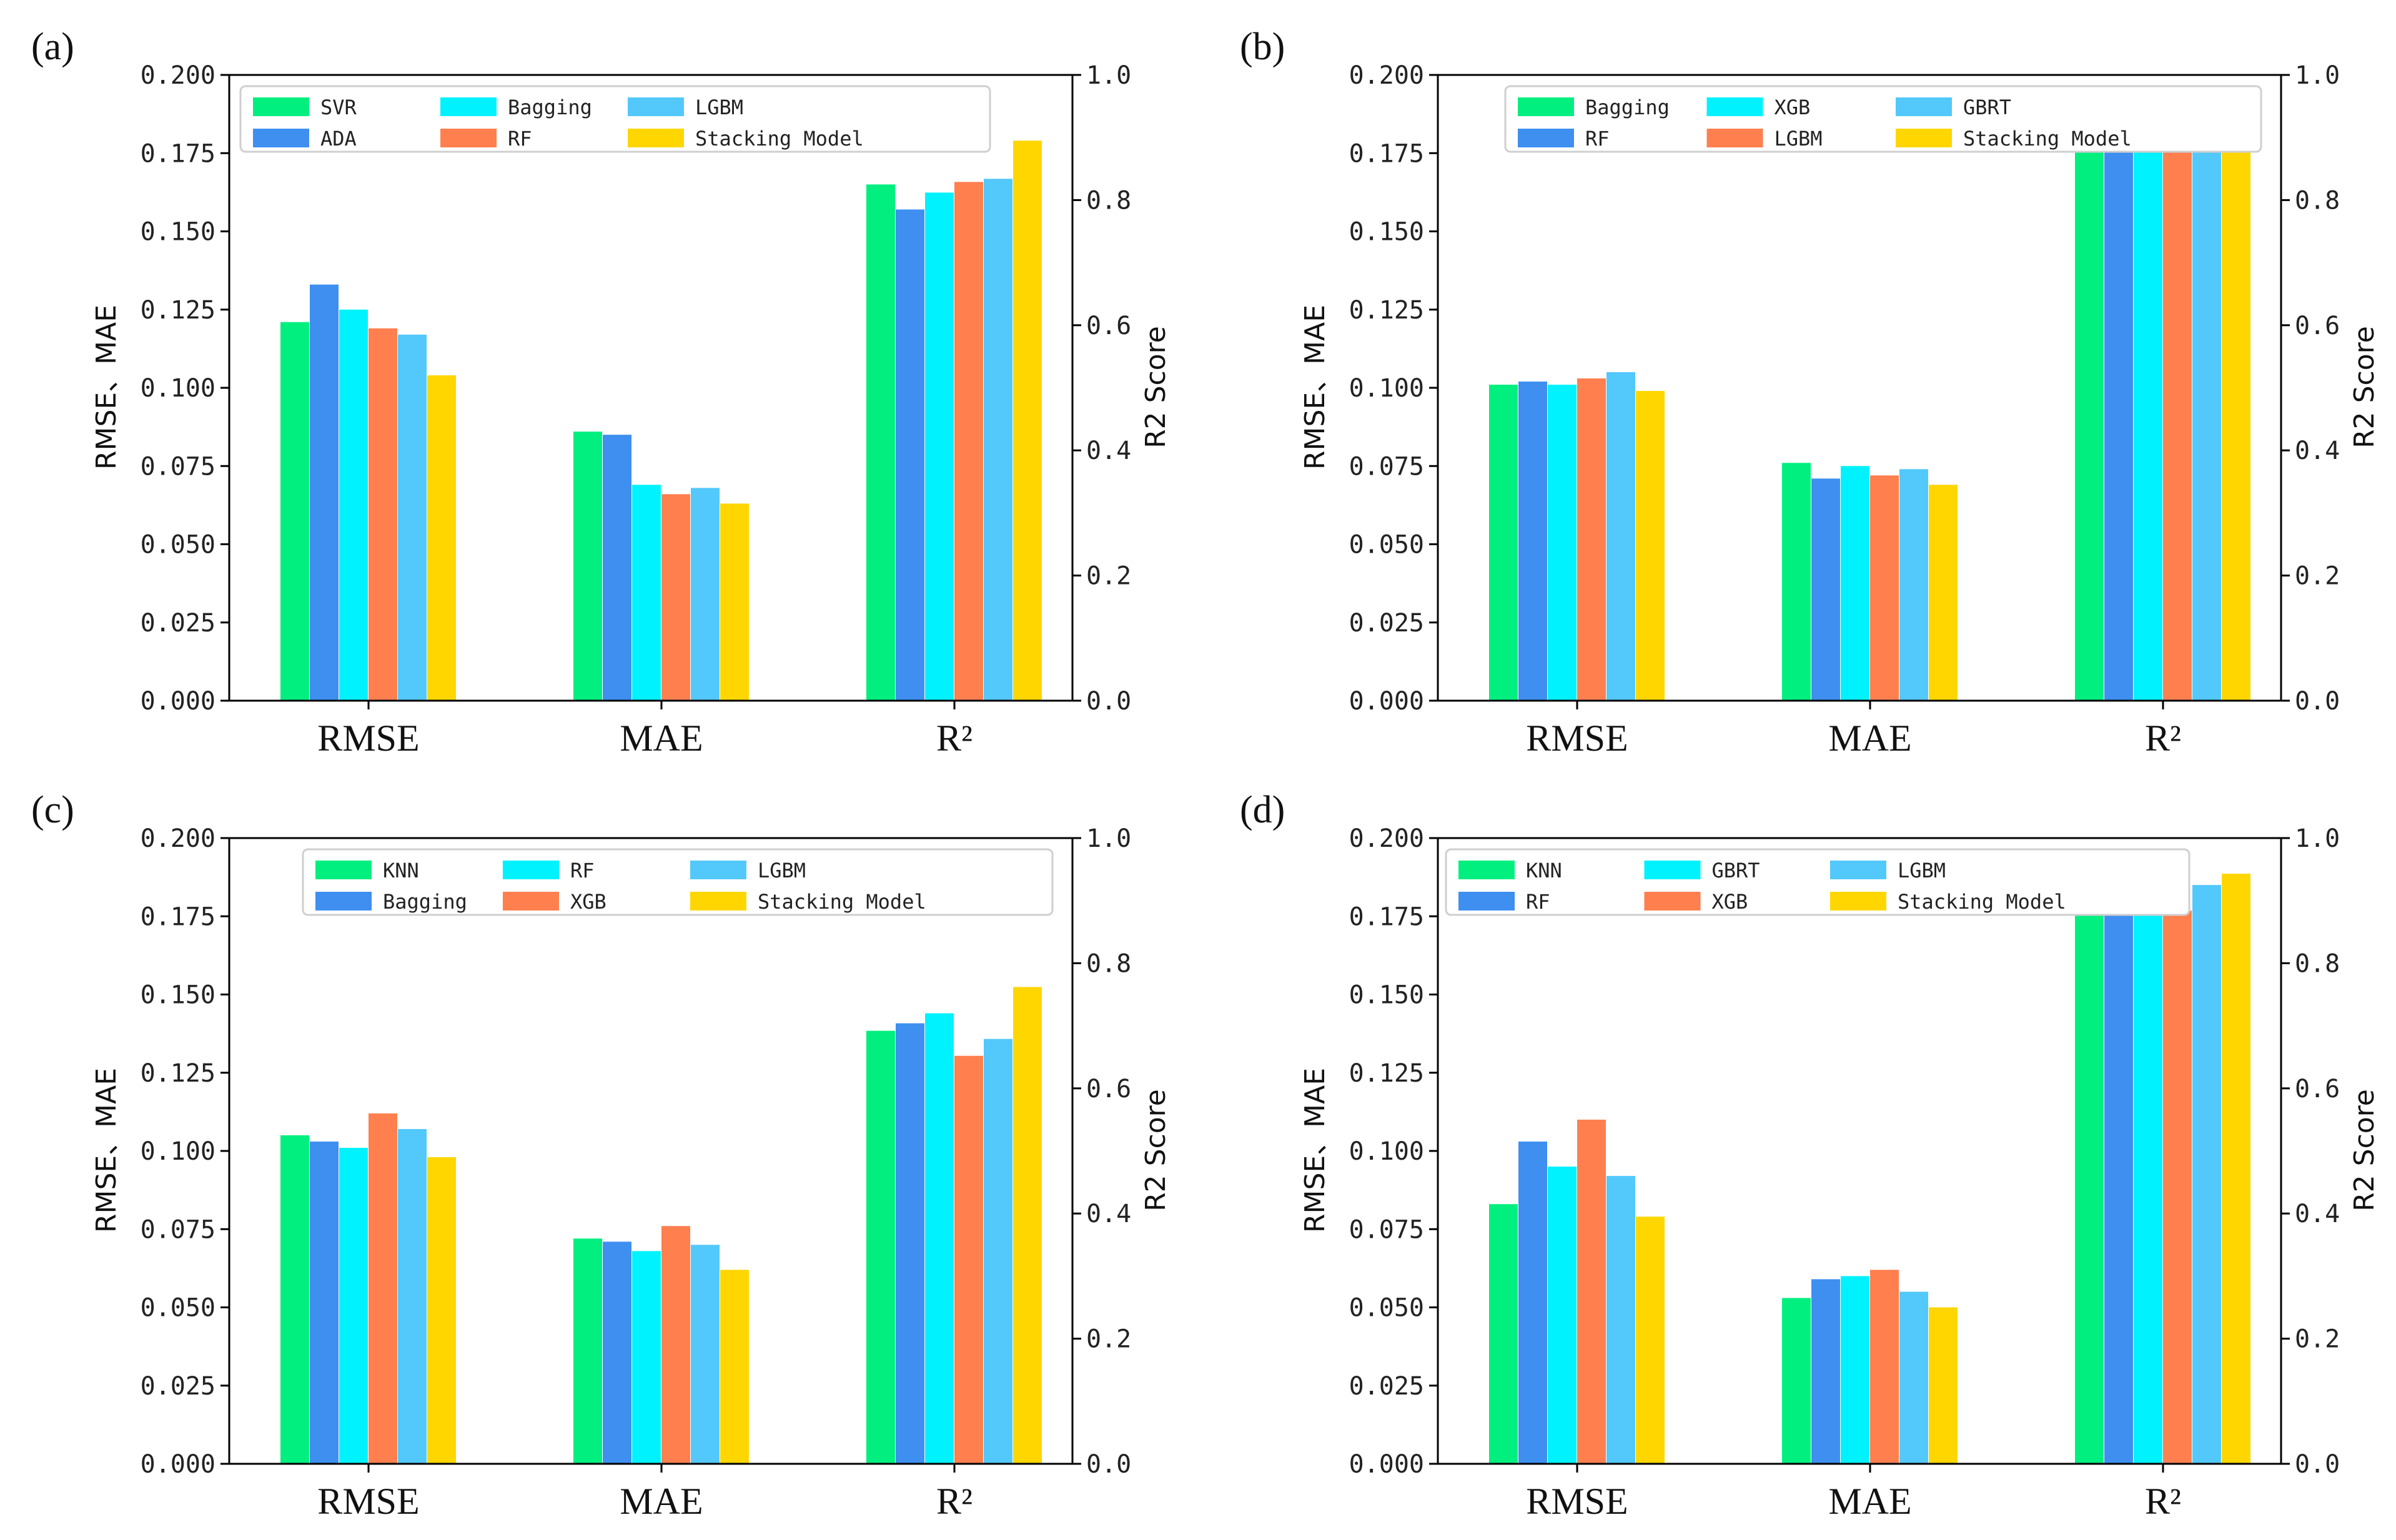 This screenshot has width=2396, height=1540. I want to click on panel-label: (d), so click(1262, 810).